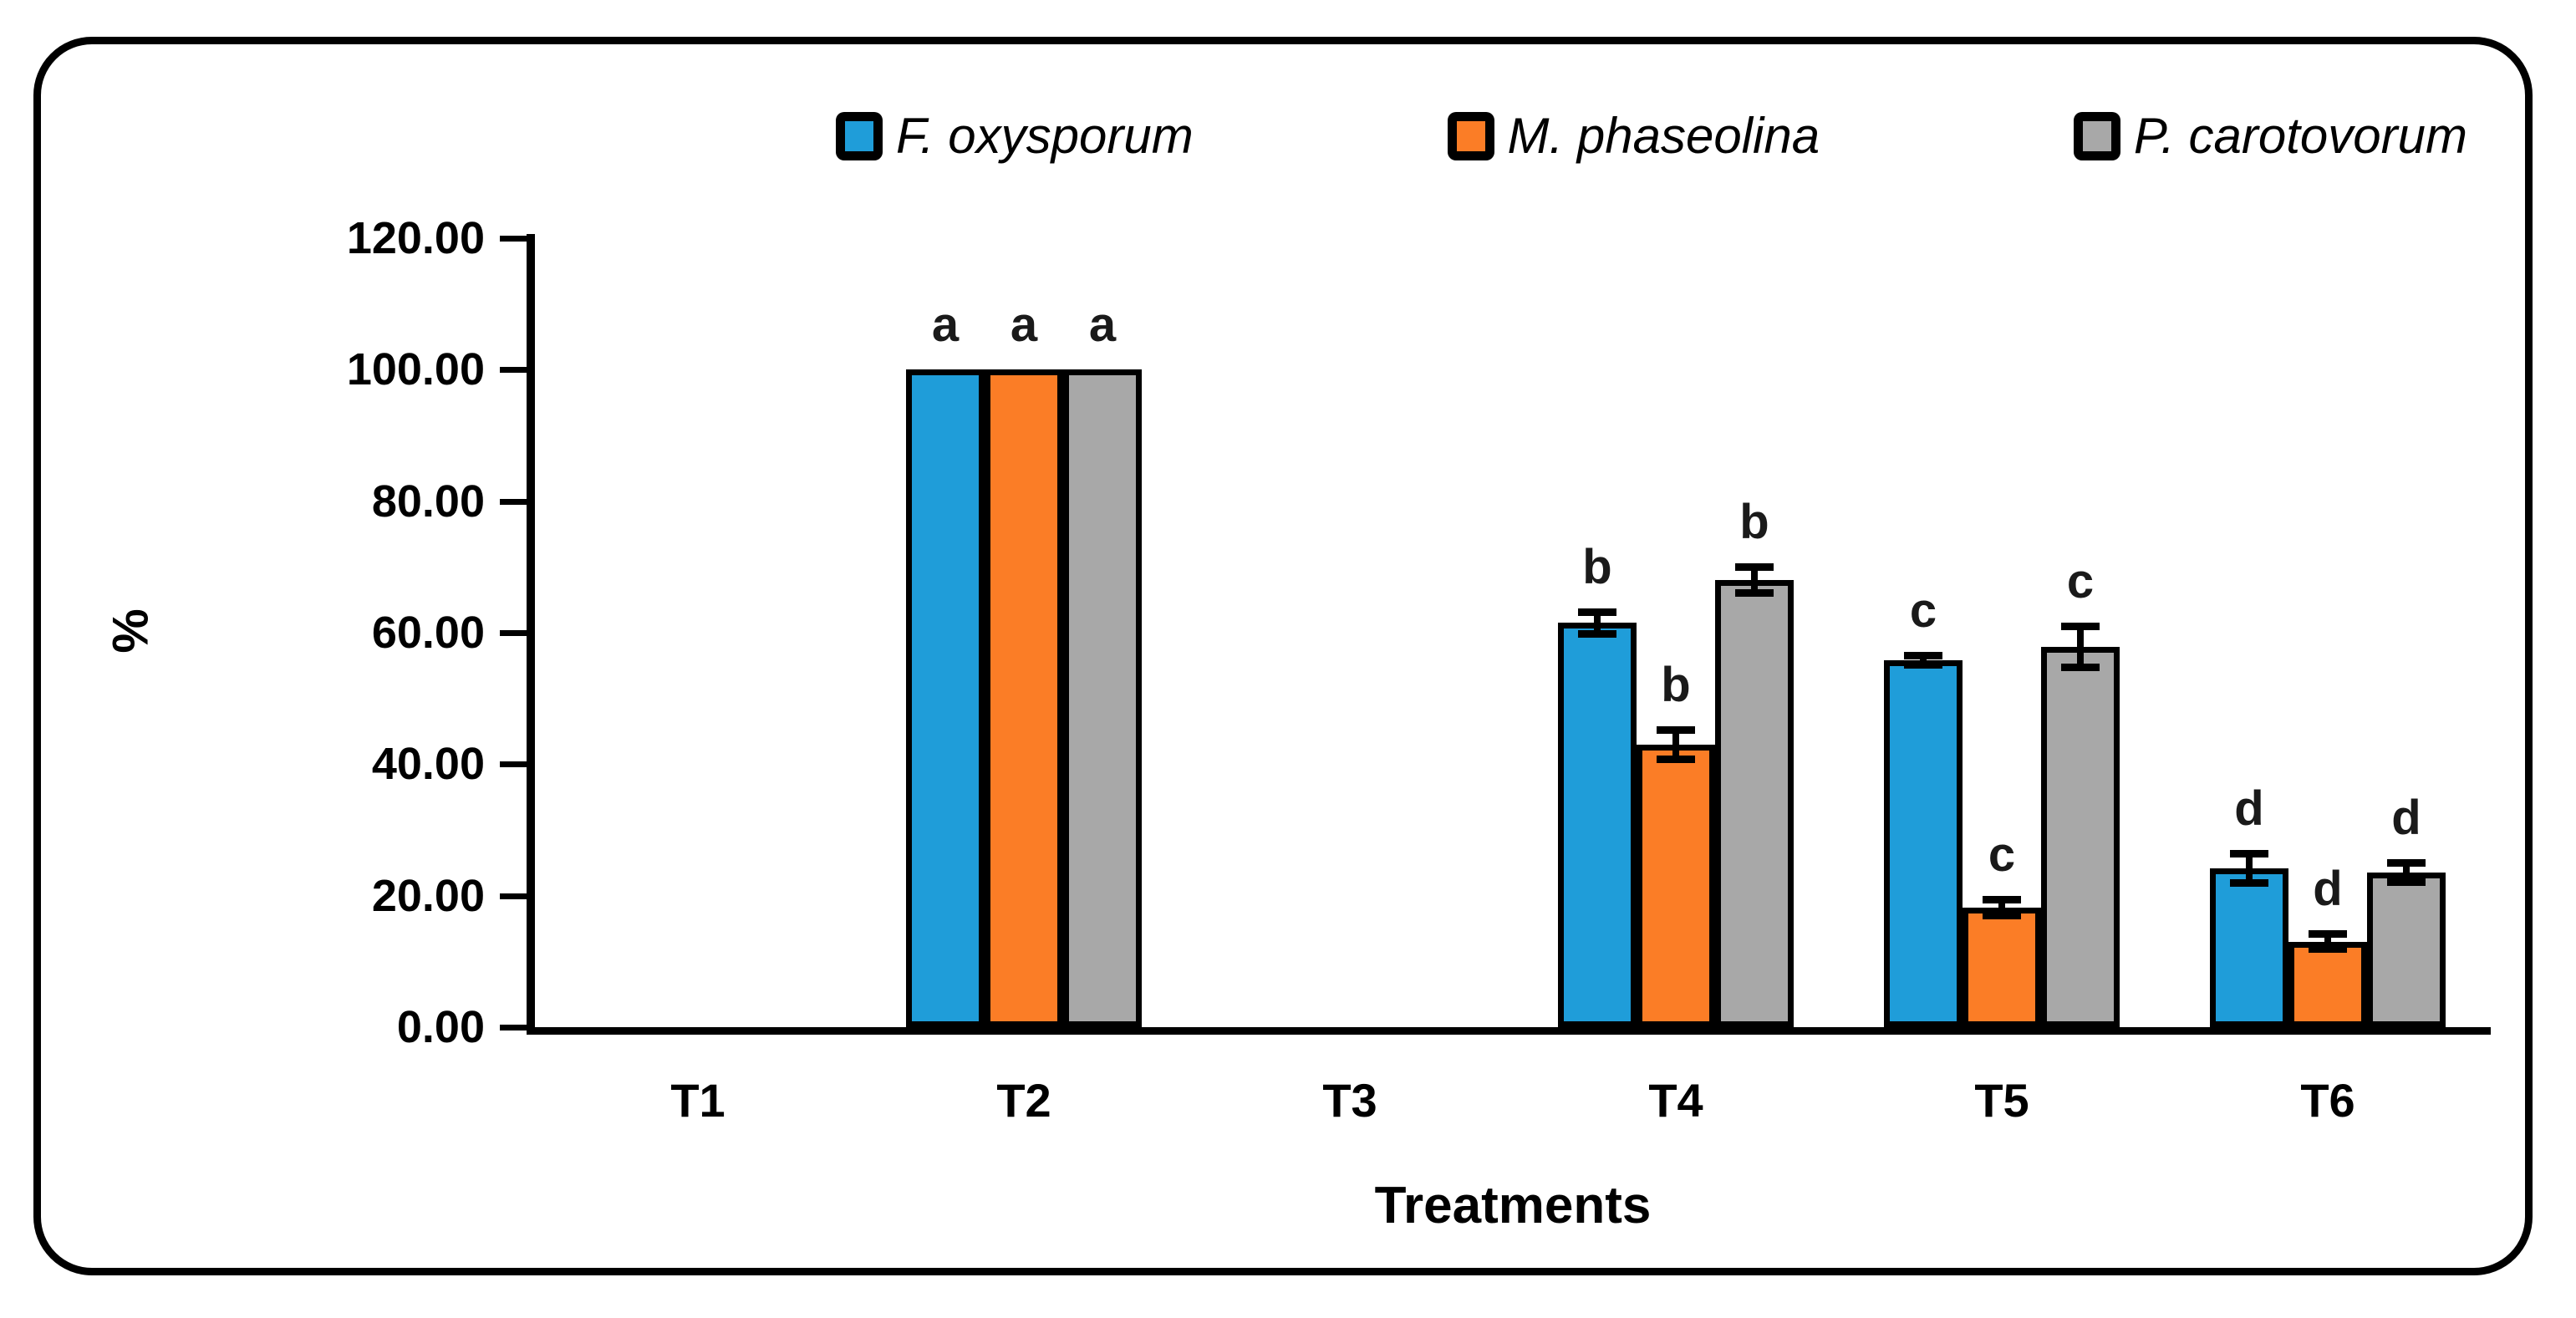 This screenshot has height=1318, width=2576. I want to click on y-tick-label: 100.00, so click(415, 369).